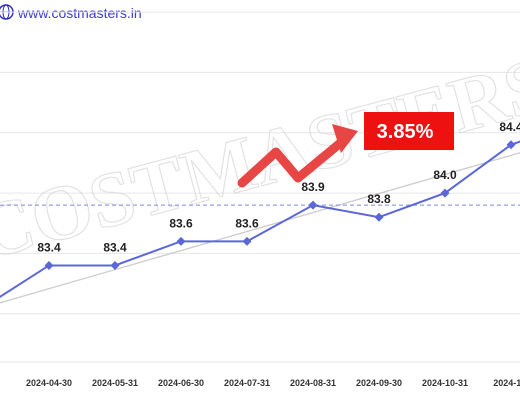  I want to click on trend-up-arrow-icon, so click(297, 156).